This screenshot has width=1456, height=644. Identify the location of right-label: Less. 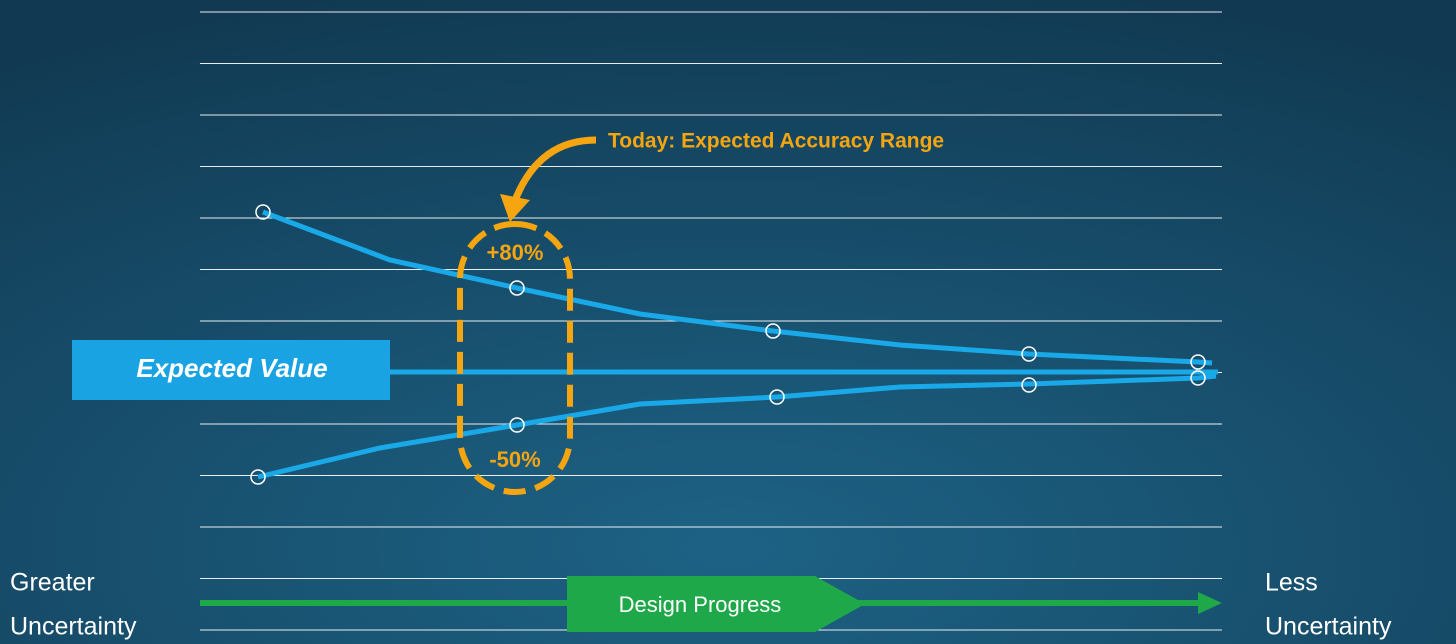
(1291, 583).